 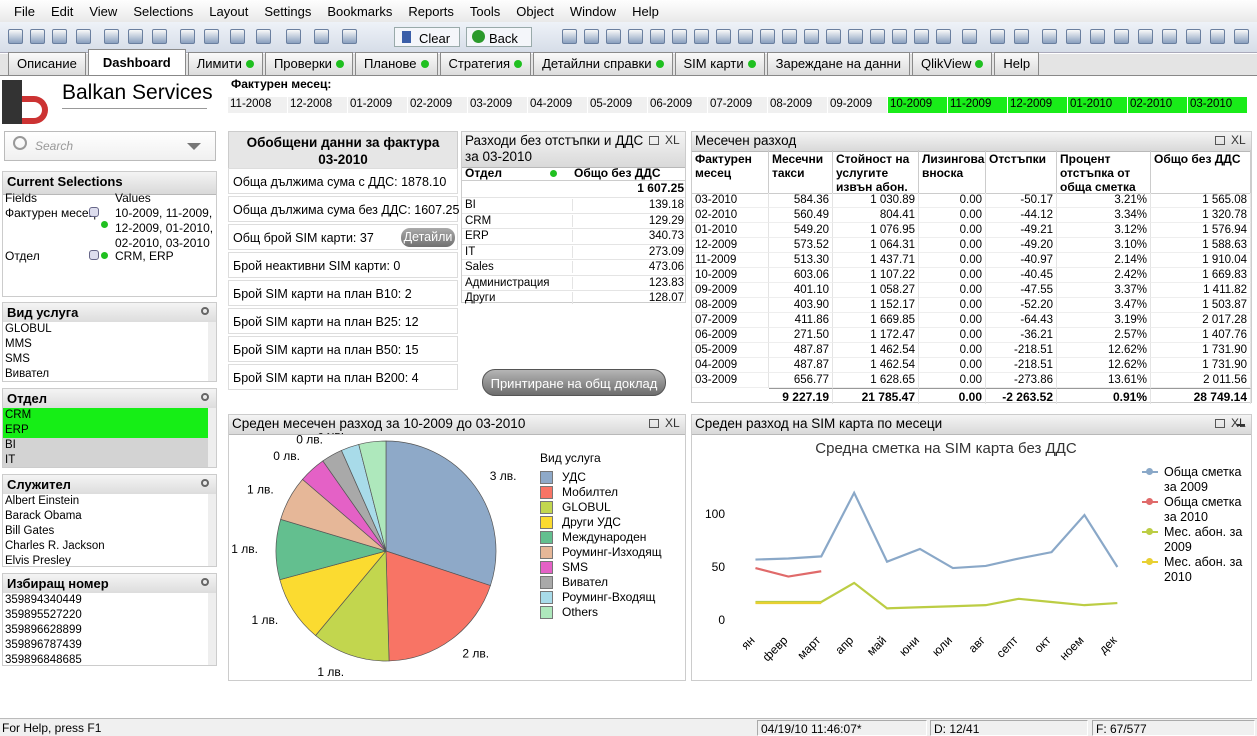 What do you see at coordinates (258, 105) in the screenshot?
I see `month-cell: 11-2008` at bounding box center [258, 105].